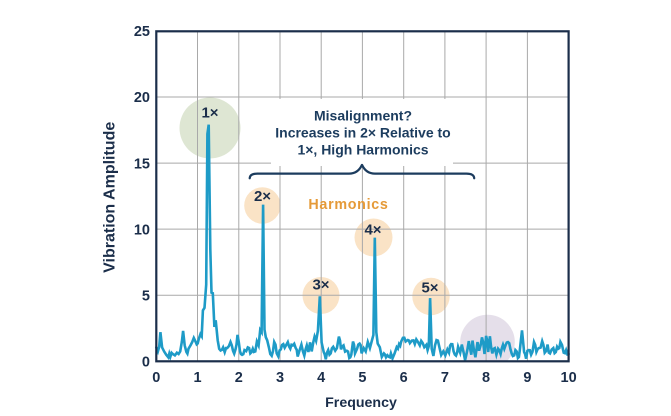  What do you see at coordinates (429, 287) in the screenshot?
I see `svg-text: 5×` at bounding box center [429, 287].